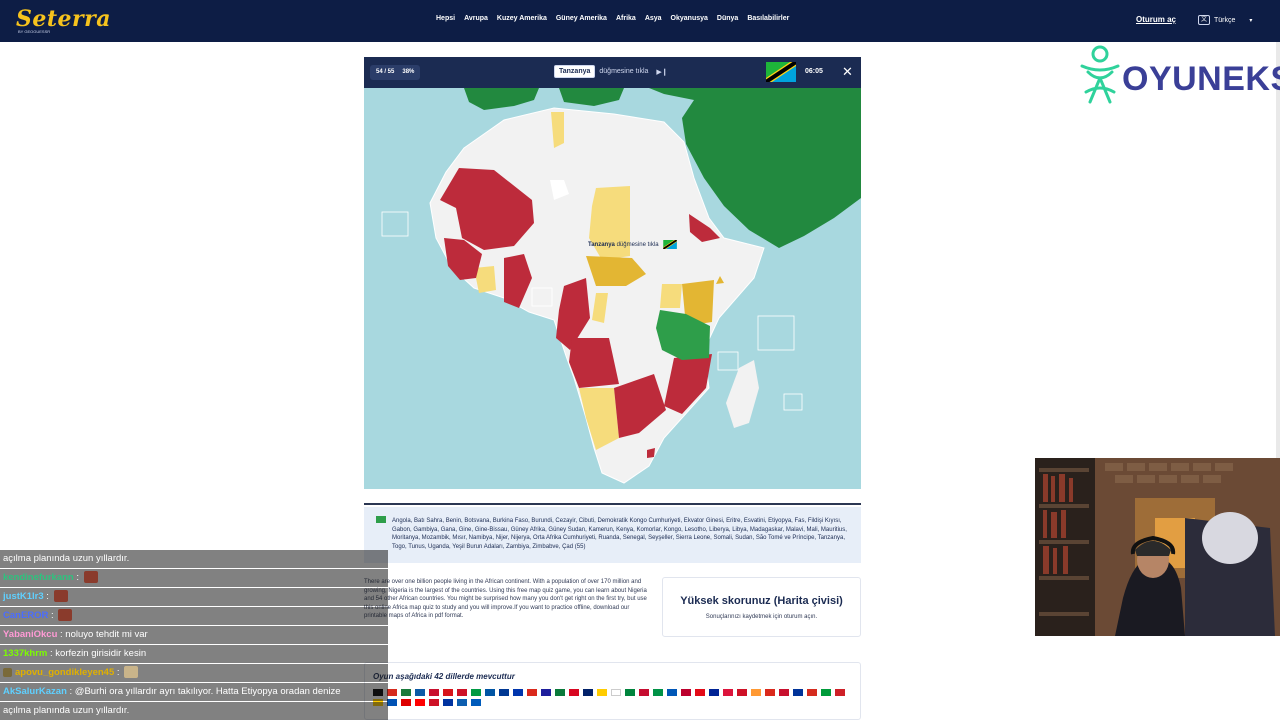 The height and width of the screenshot is (720, 1280). Describe the element at coordinates (521, 18) in the screenshot. I see `nav-item-north-america: Kuzey Amerika` at that location.